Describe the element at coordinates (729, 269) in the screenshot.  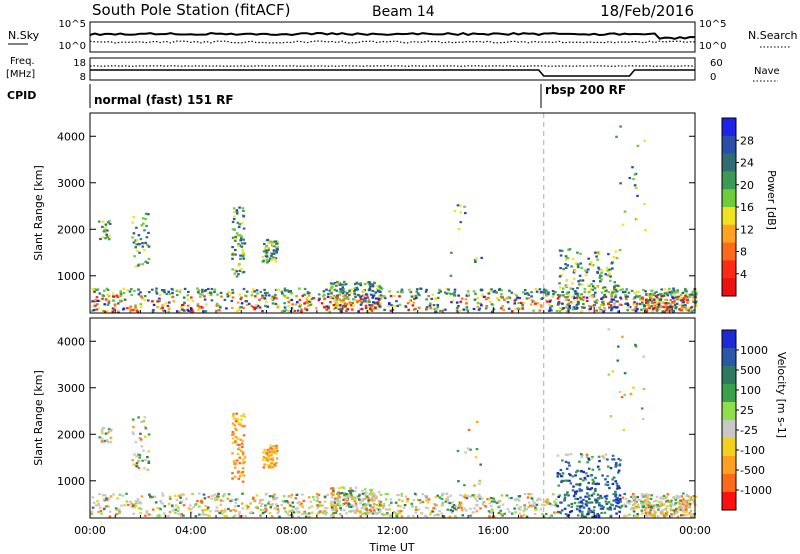
I see `colorbar-swatch` at that location.